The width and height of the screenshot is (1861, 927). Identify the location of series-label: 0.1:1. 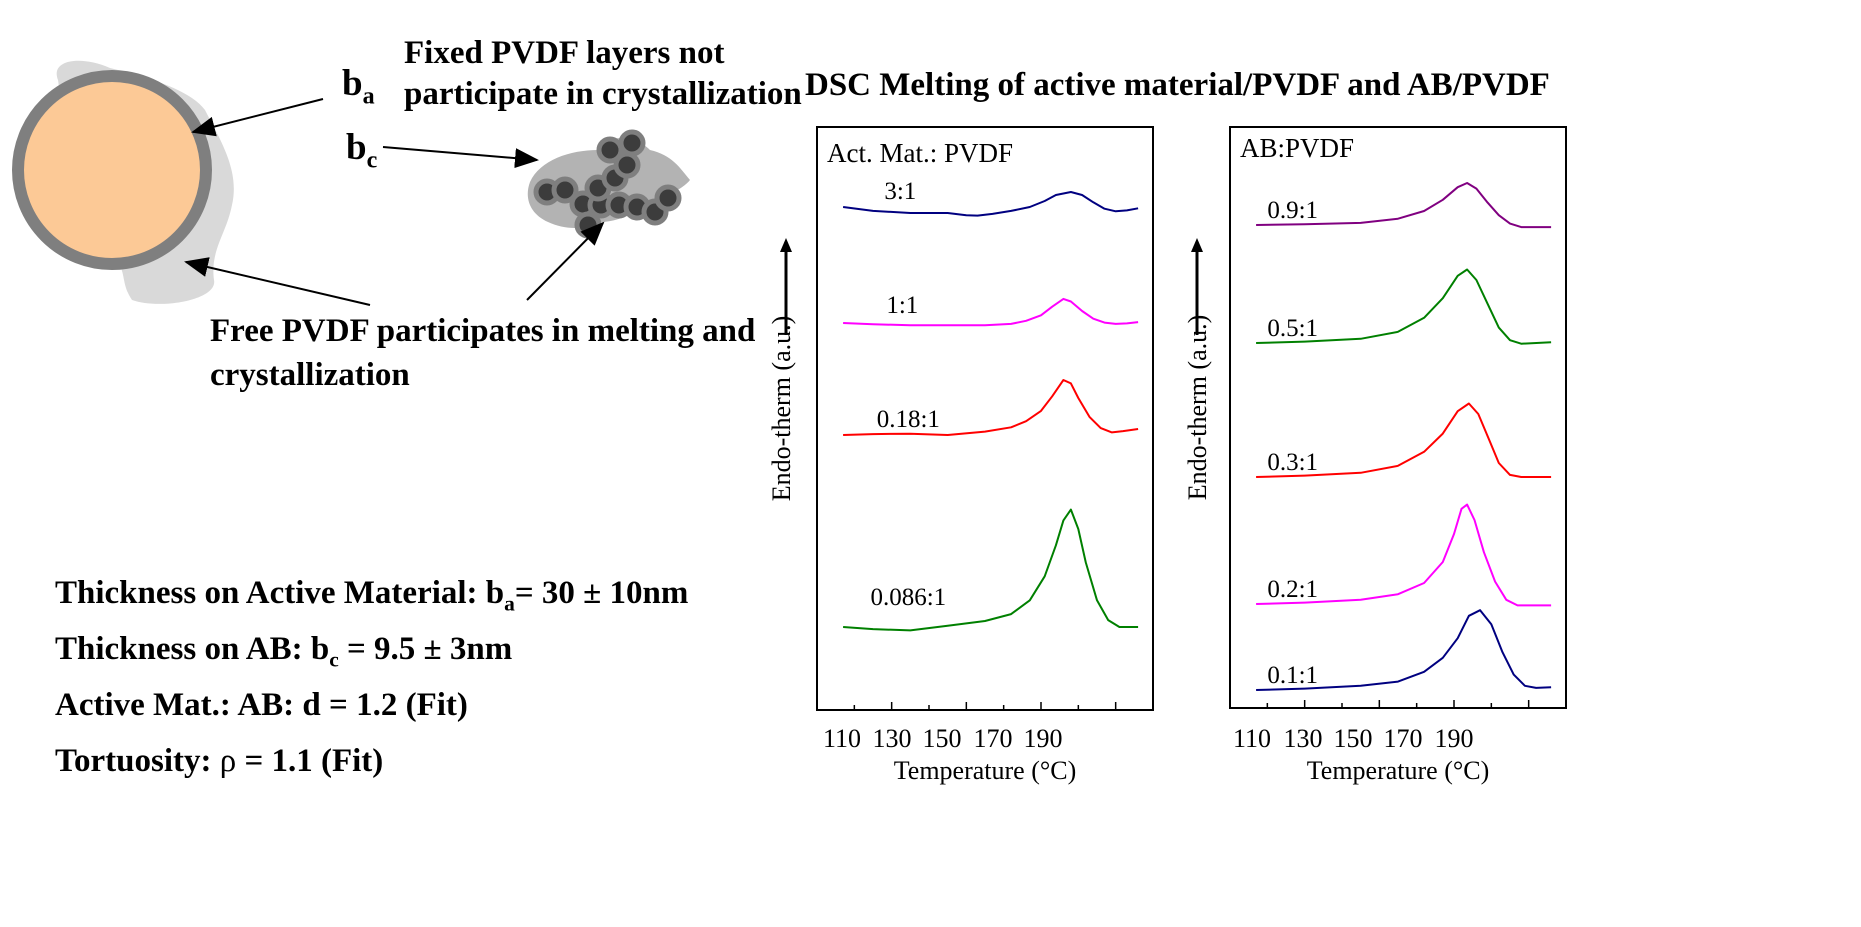
(1292, 675).